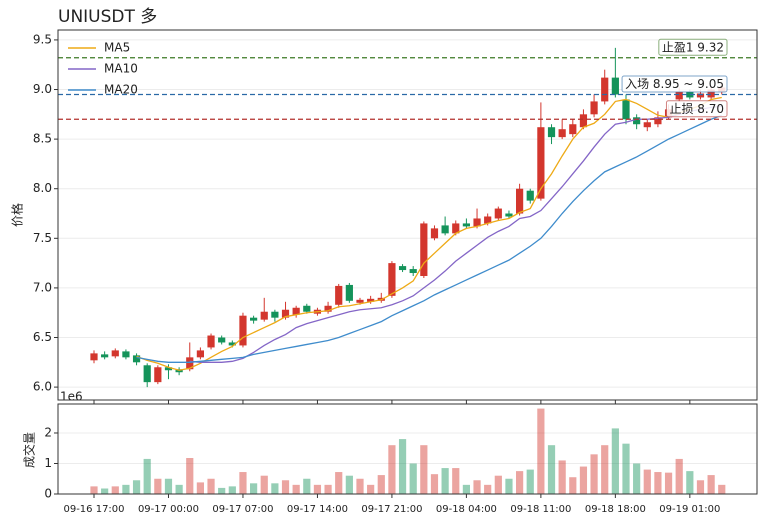  Describe the element at coordinates (42, 89) in the screenshot. I see `y-tick-label: 9.0` at that location.